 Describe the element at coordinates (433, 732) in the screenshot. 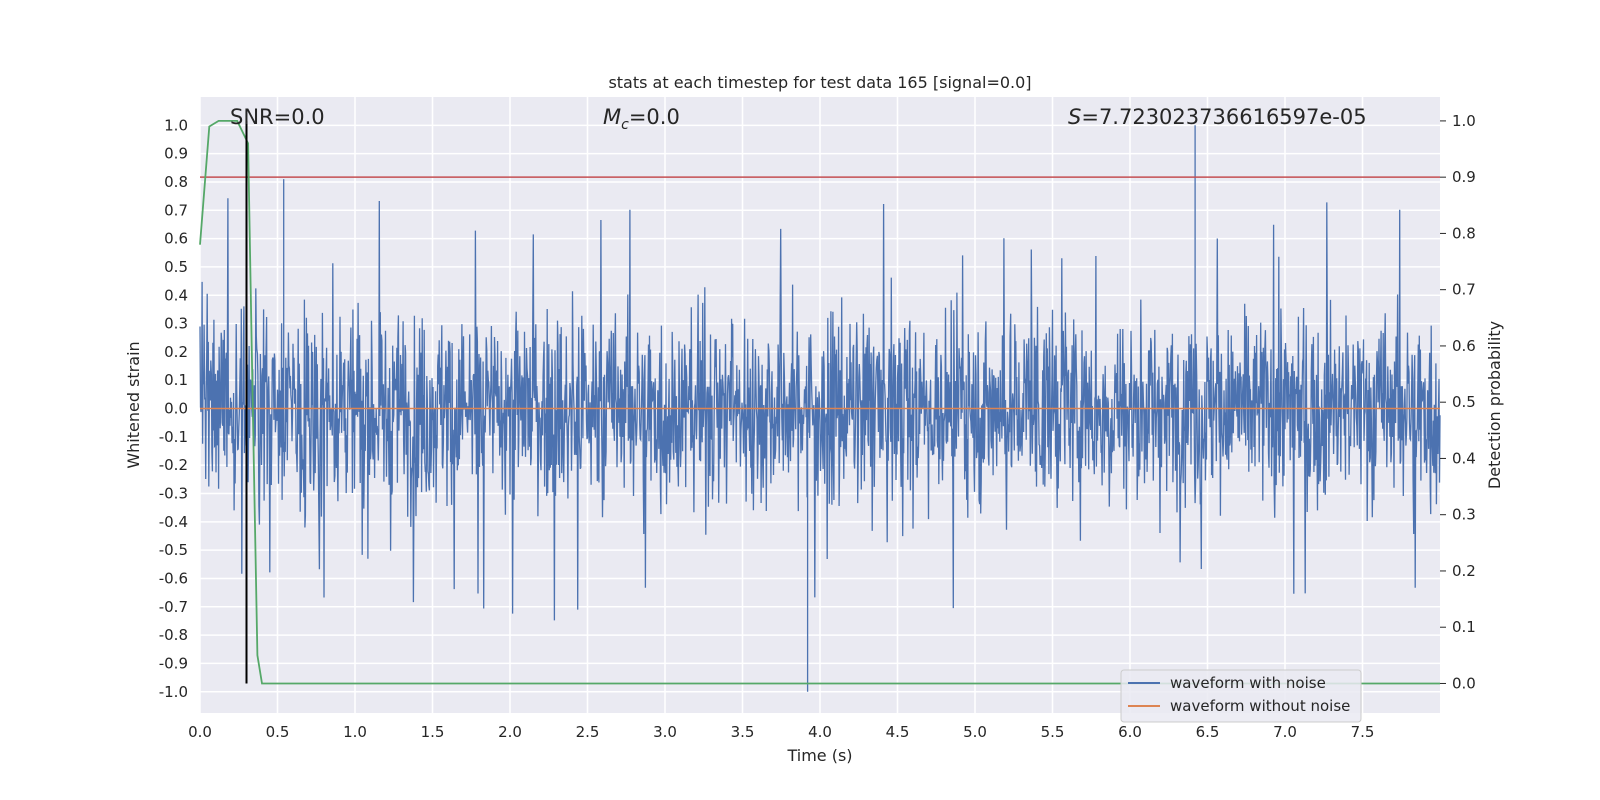

I see `x-tick-label: 1.5` at that location.